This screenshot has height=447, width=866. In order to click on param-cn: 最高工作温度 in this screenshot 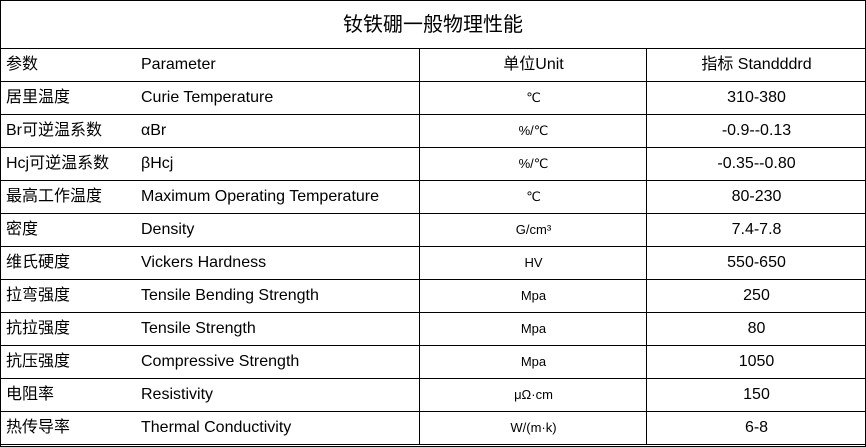, I will do `click(54, 196)`.